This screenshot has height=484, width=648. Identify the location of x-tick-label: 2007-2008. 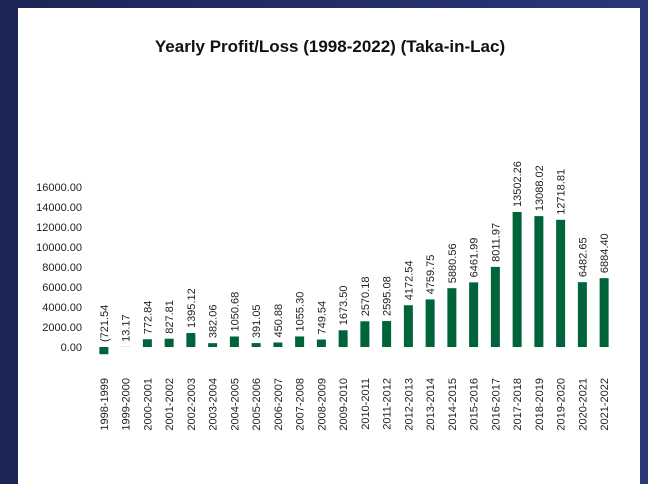
(301, 404).